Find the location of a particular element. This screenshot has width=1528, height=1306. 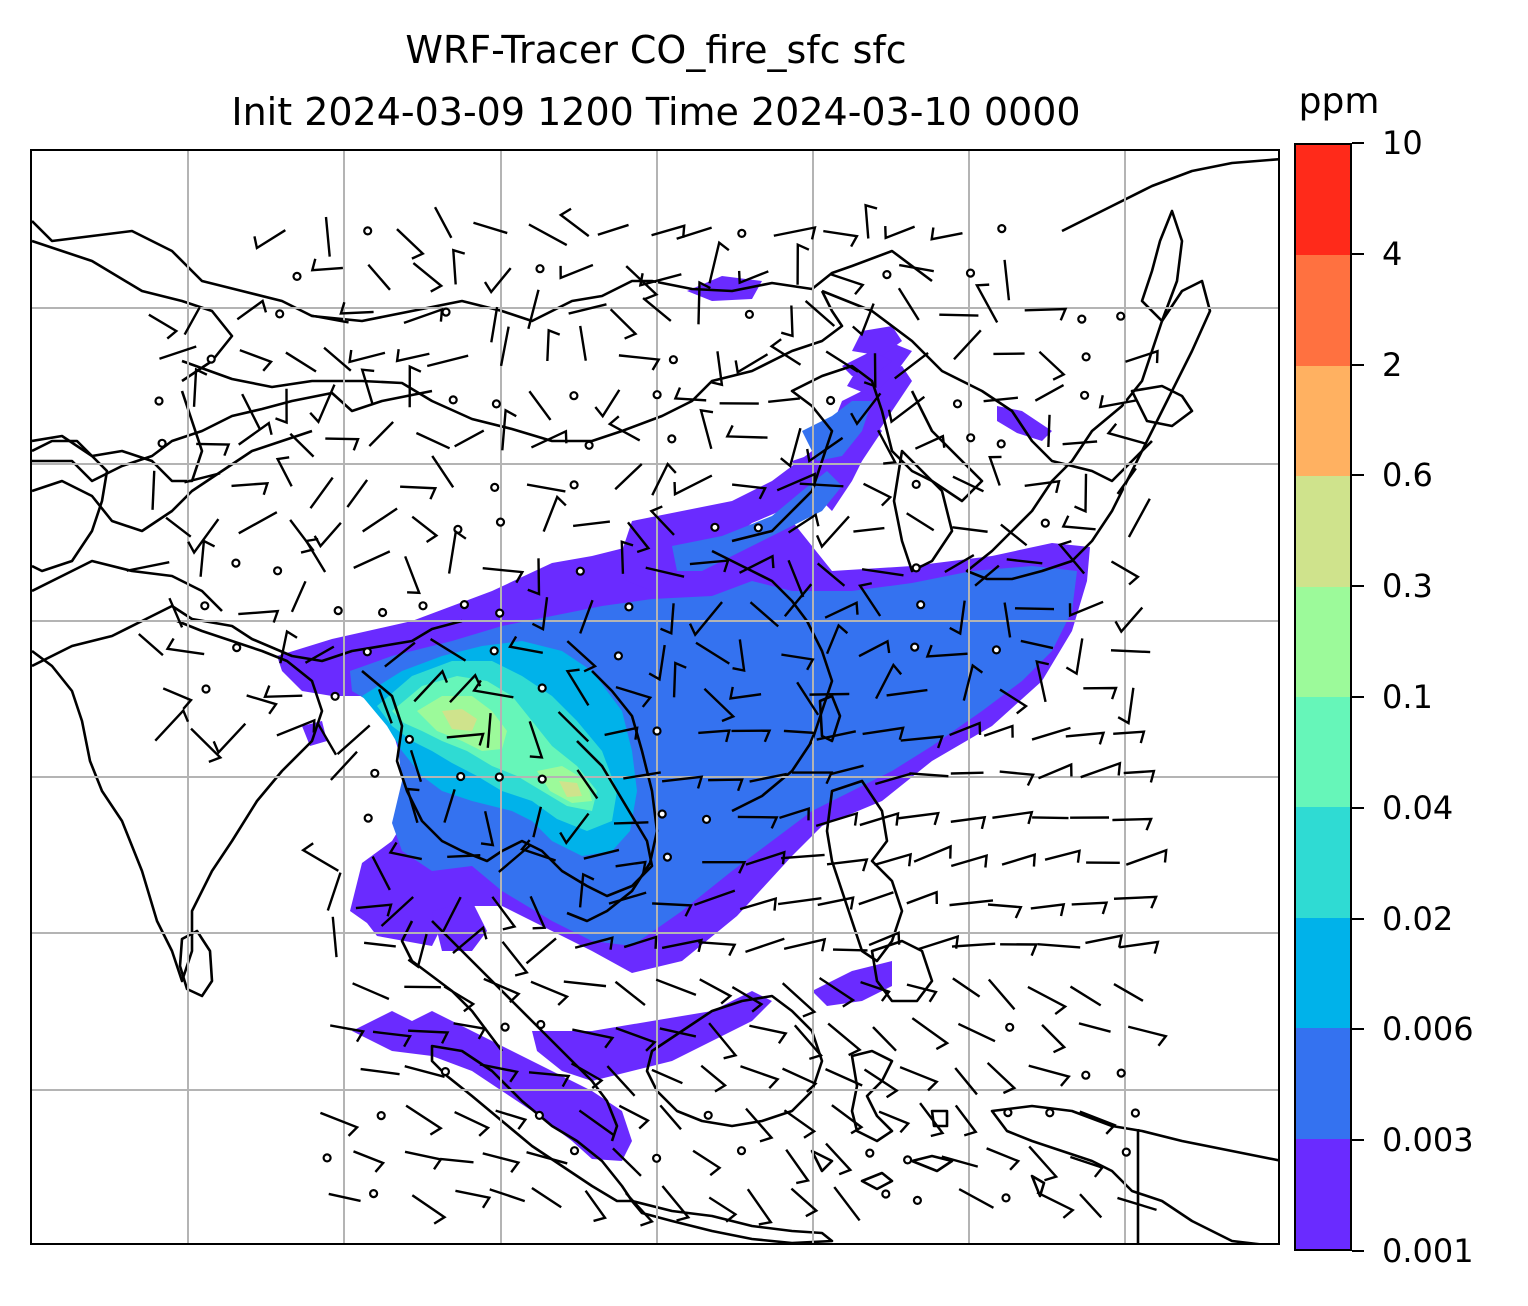

colorbar-segment is located at coordinates (1323, 310).